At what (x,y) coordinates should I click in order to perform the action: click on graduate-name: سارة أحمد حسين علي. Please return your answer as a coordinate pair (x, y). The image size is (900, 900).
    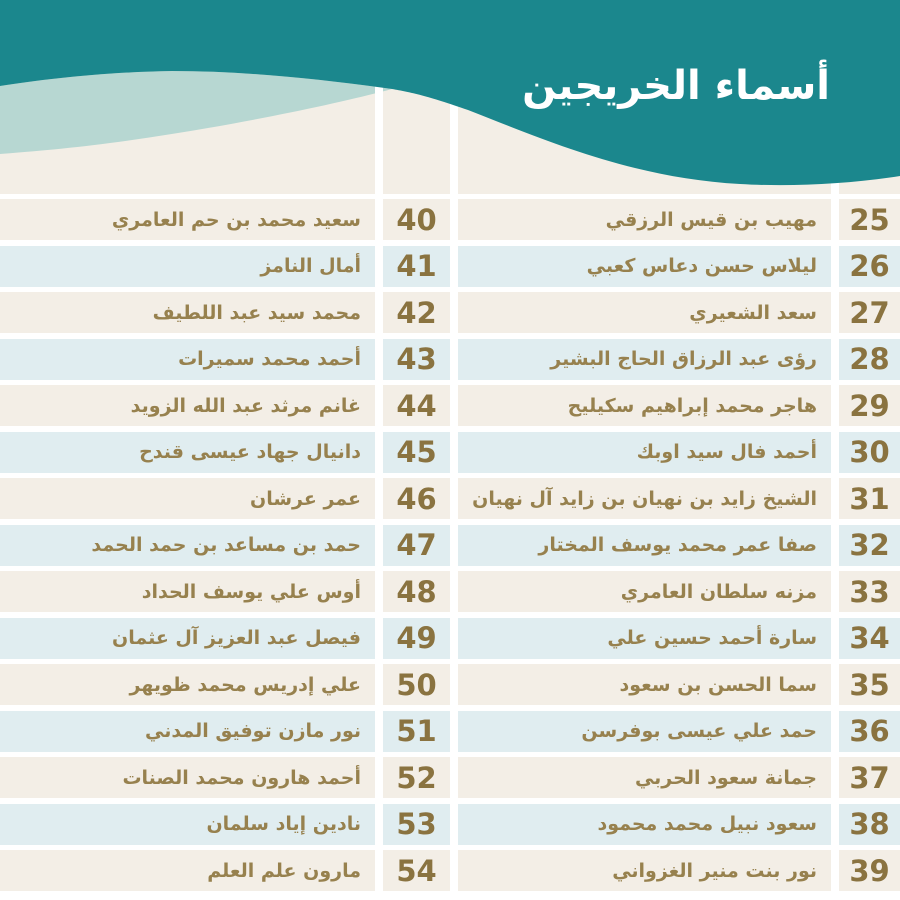
    Looking at the image, I should click on (644, 638).